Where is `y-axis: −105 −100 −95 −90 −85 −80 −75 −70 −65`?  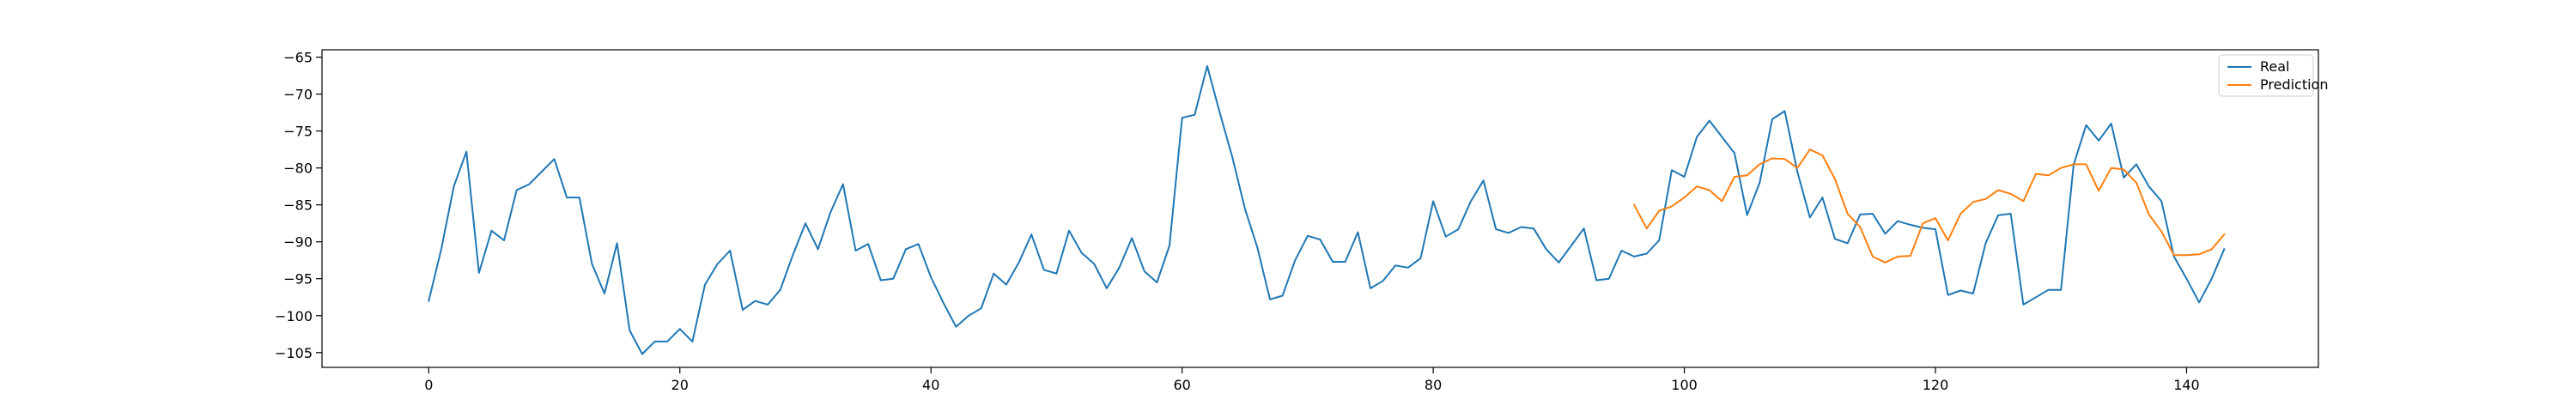 y-axis: −105 −100 −95 −90 −85 −80 −75 −70 −65 is located at coordinates (298, 205).